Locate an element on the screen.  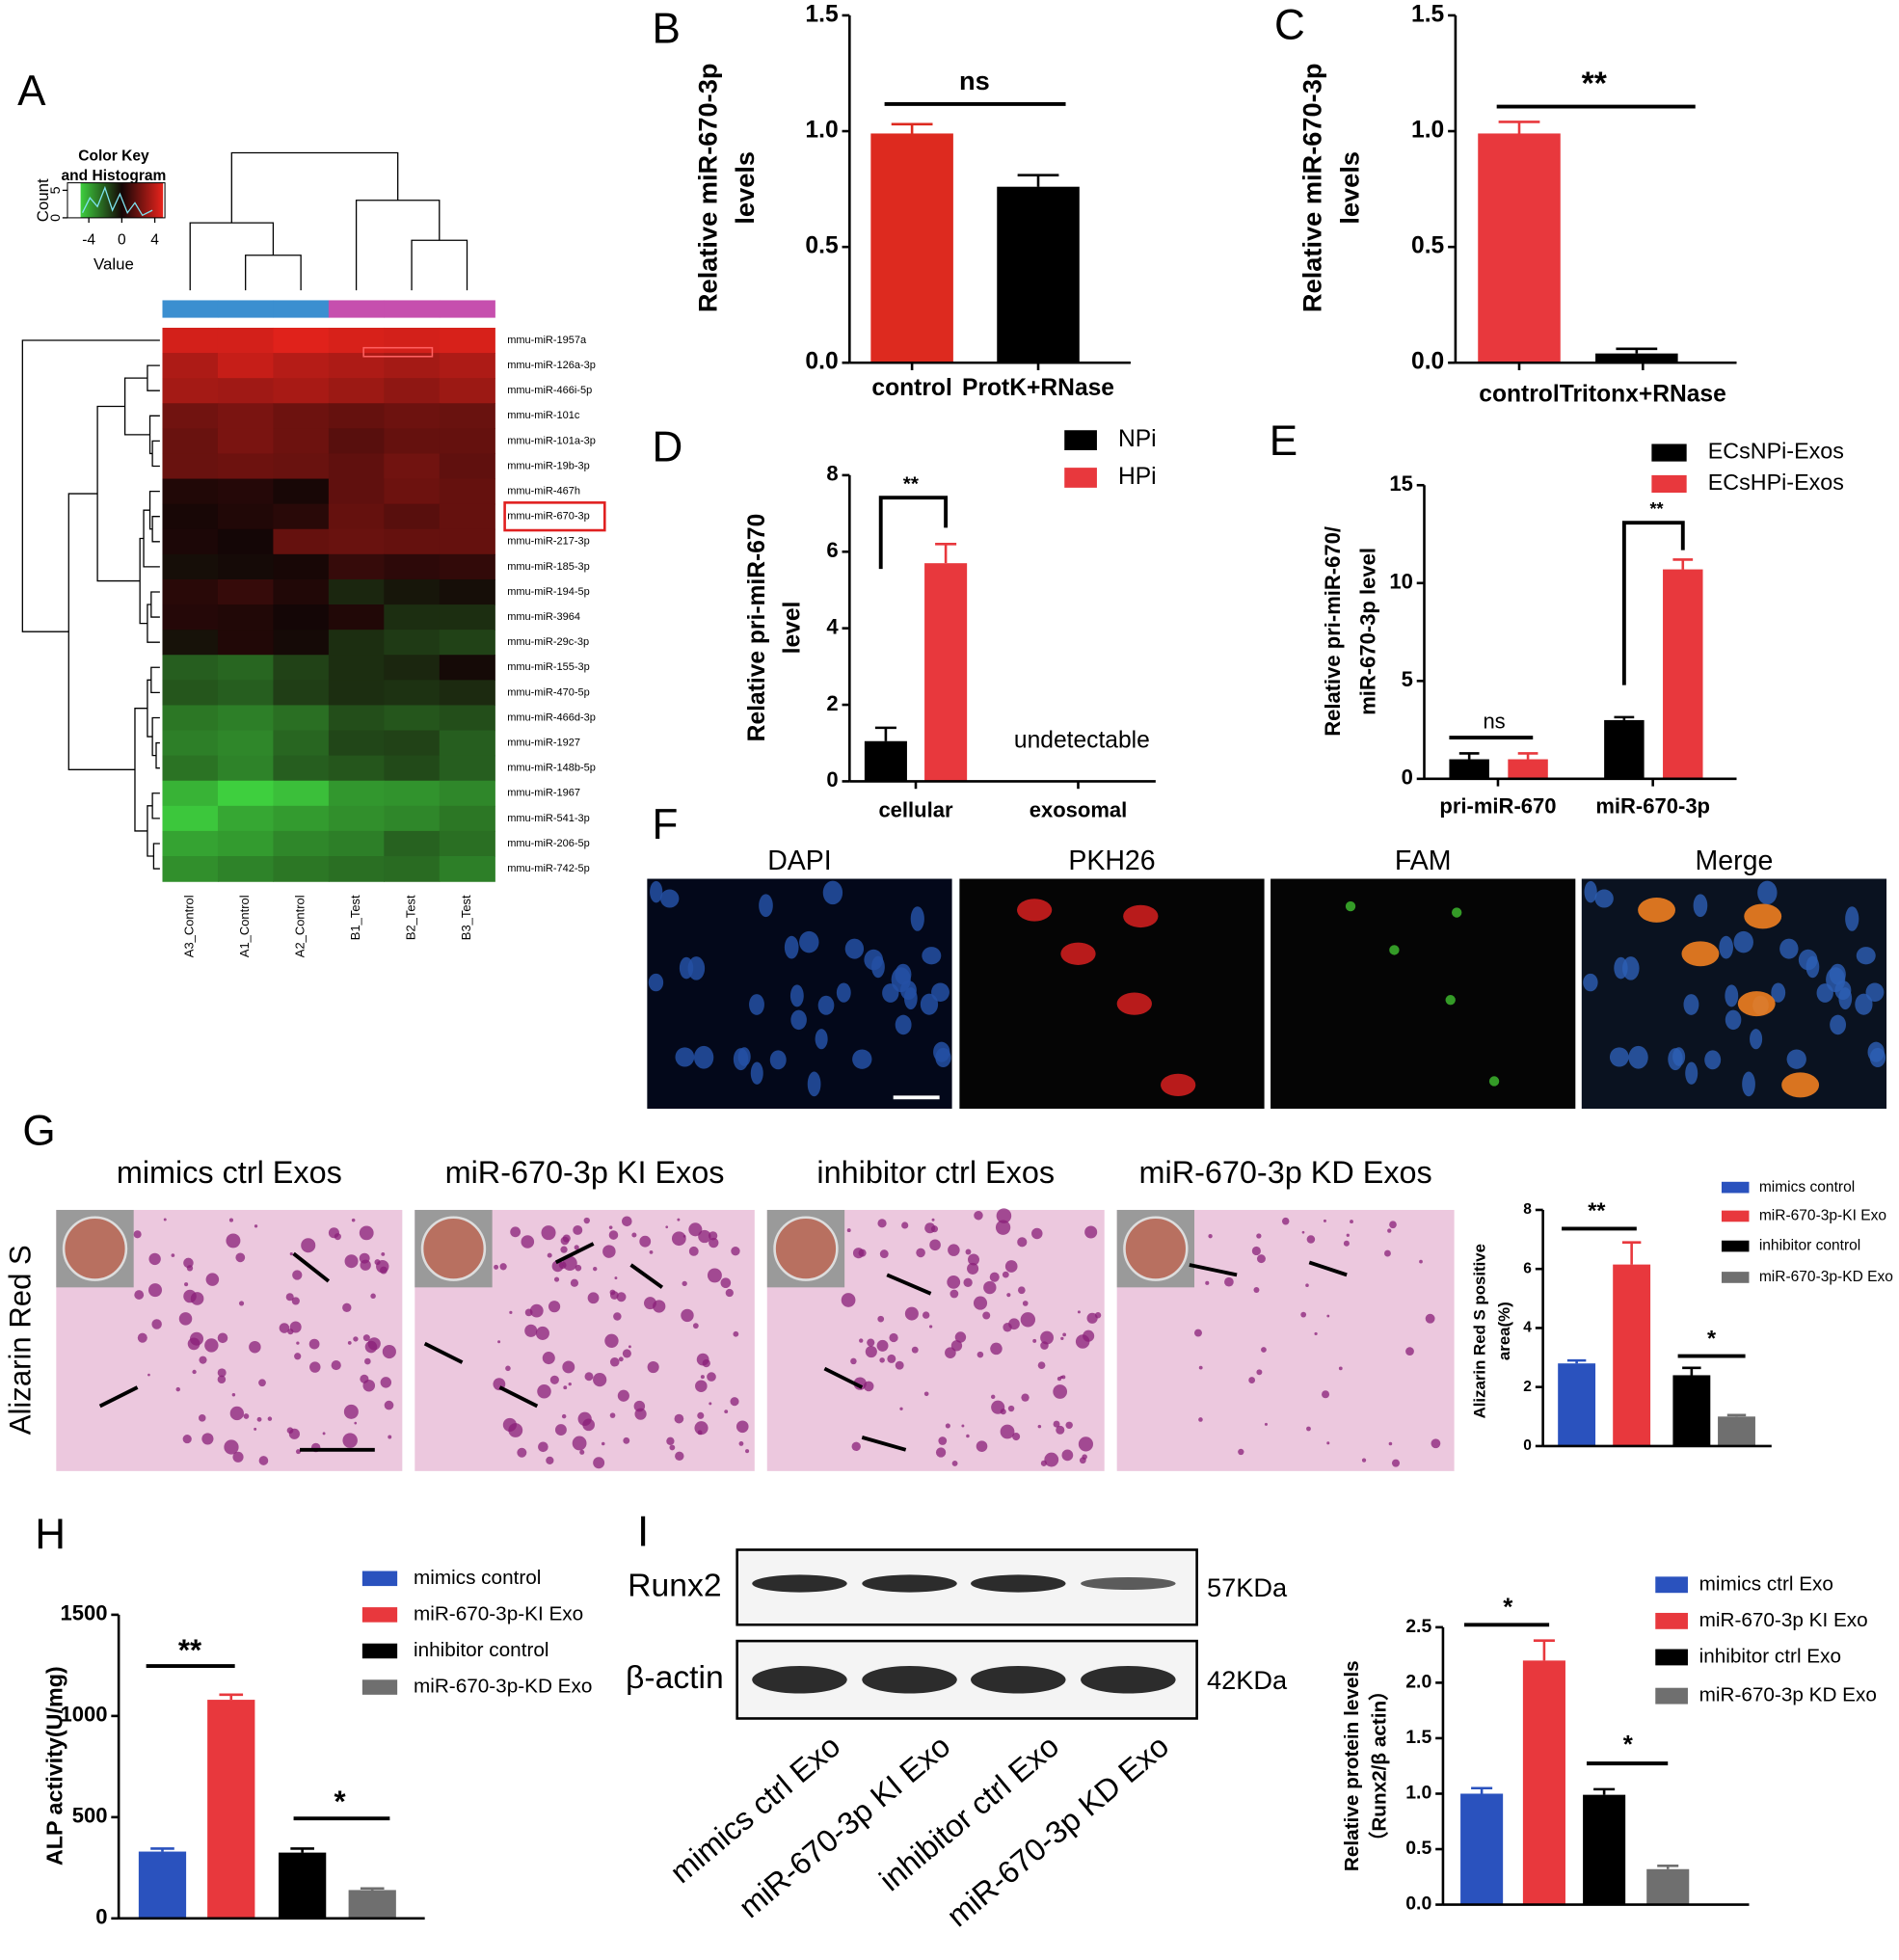
x-tick-label: pri-miR-670 is located at coordinates (1497, 806).